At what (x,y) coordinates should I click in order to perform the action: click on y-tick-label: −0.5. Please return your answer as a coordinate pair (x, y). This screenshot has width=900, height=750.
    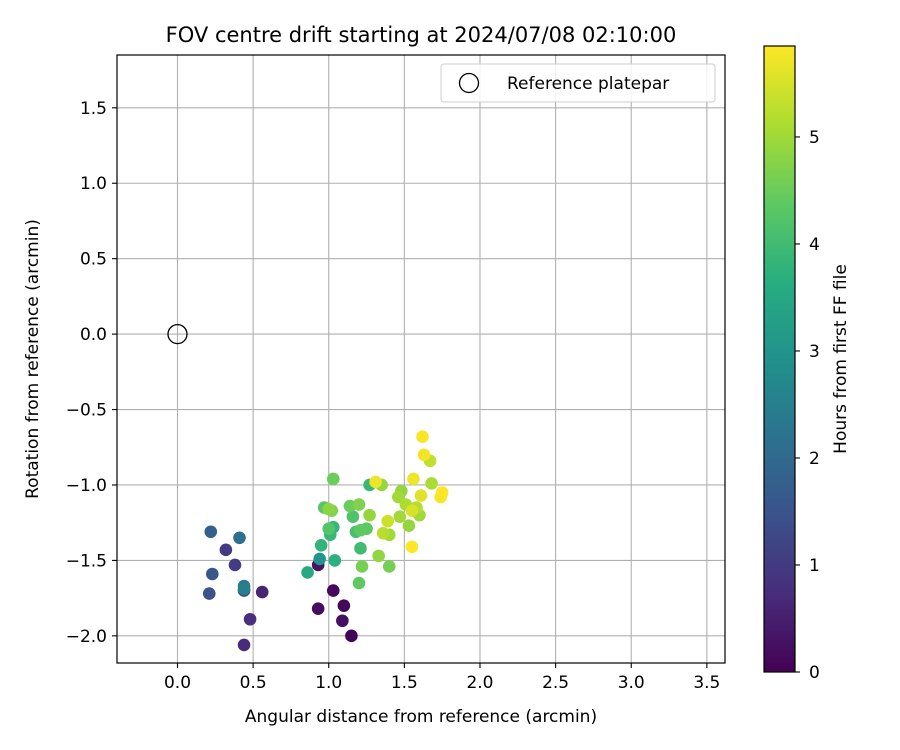
    Looking at the image, I should click on (86, 411).